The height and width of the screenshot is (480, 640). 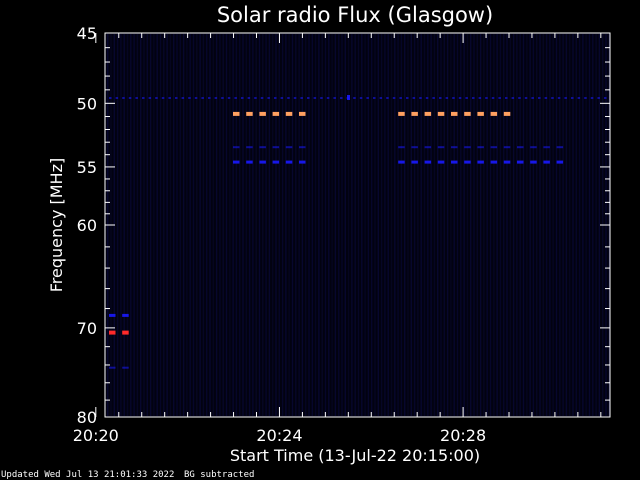 I want to click on feature-speck, so click(x=348, y=97).